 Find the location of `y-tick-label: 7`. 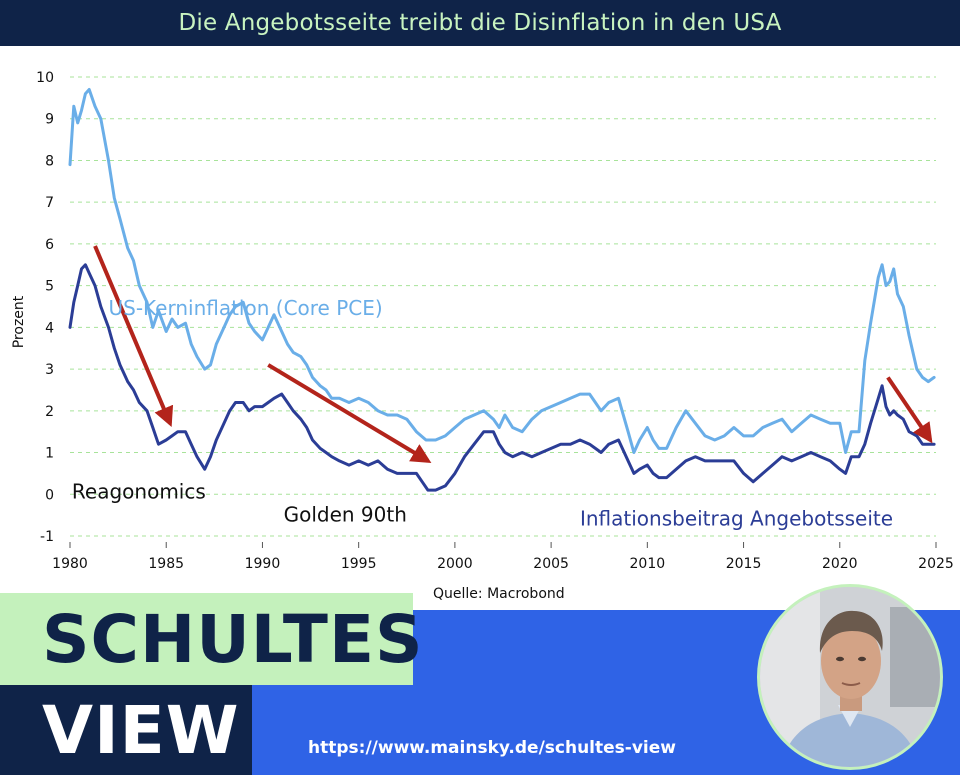

y-tick-label: 7 is located at coordinates (49, 203).